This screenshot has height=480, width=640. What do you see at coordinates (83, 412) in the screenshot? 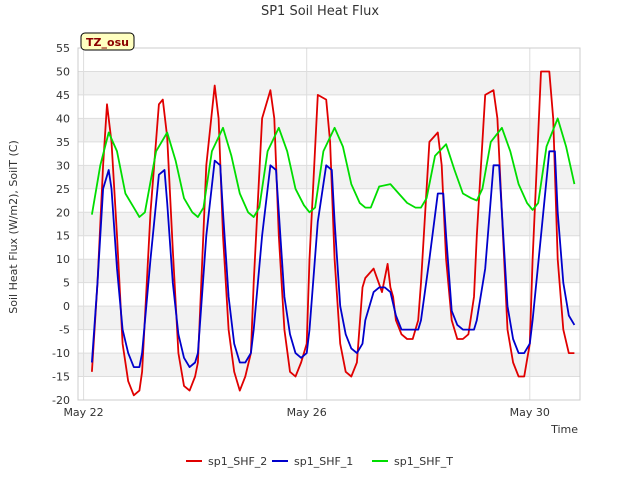
I see `x-tick-label: May 22` at bounding box center [83, 412].